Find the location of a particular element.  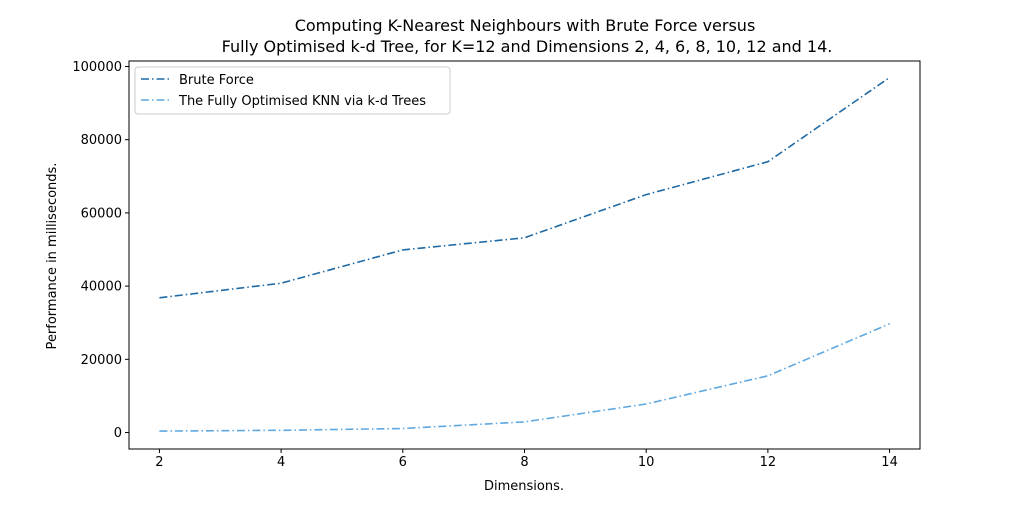

y-tick-label: 0 is located at coordinates (118, 433).